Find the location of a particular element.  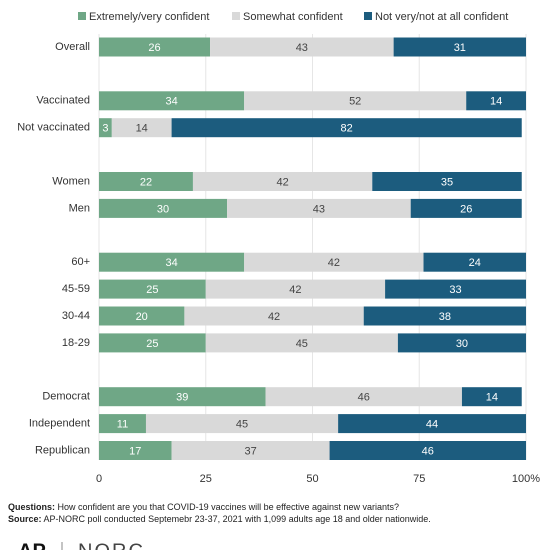

value-label: 17 is located at coordinates (135, 451).